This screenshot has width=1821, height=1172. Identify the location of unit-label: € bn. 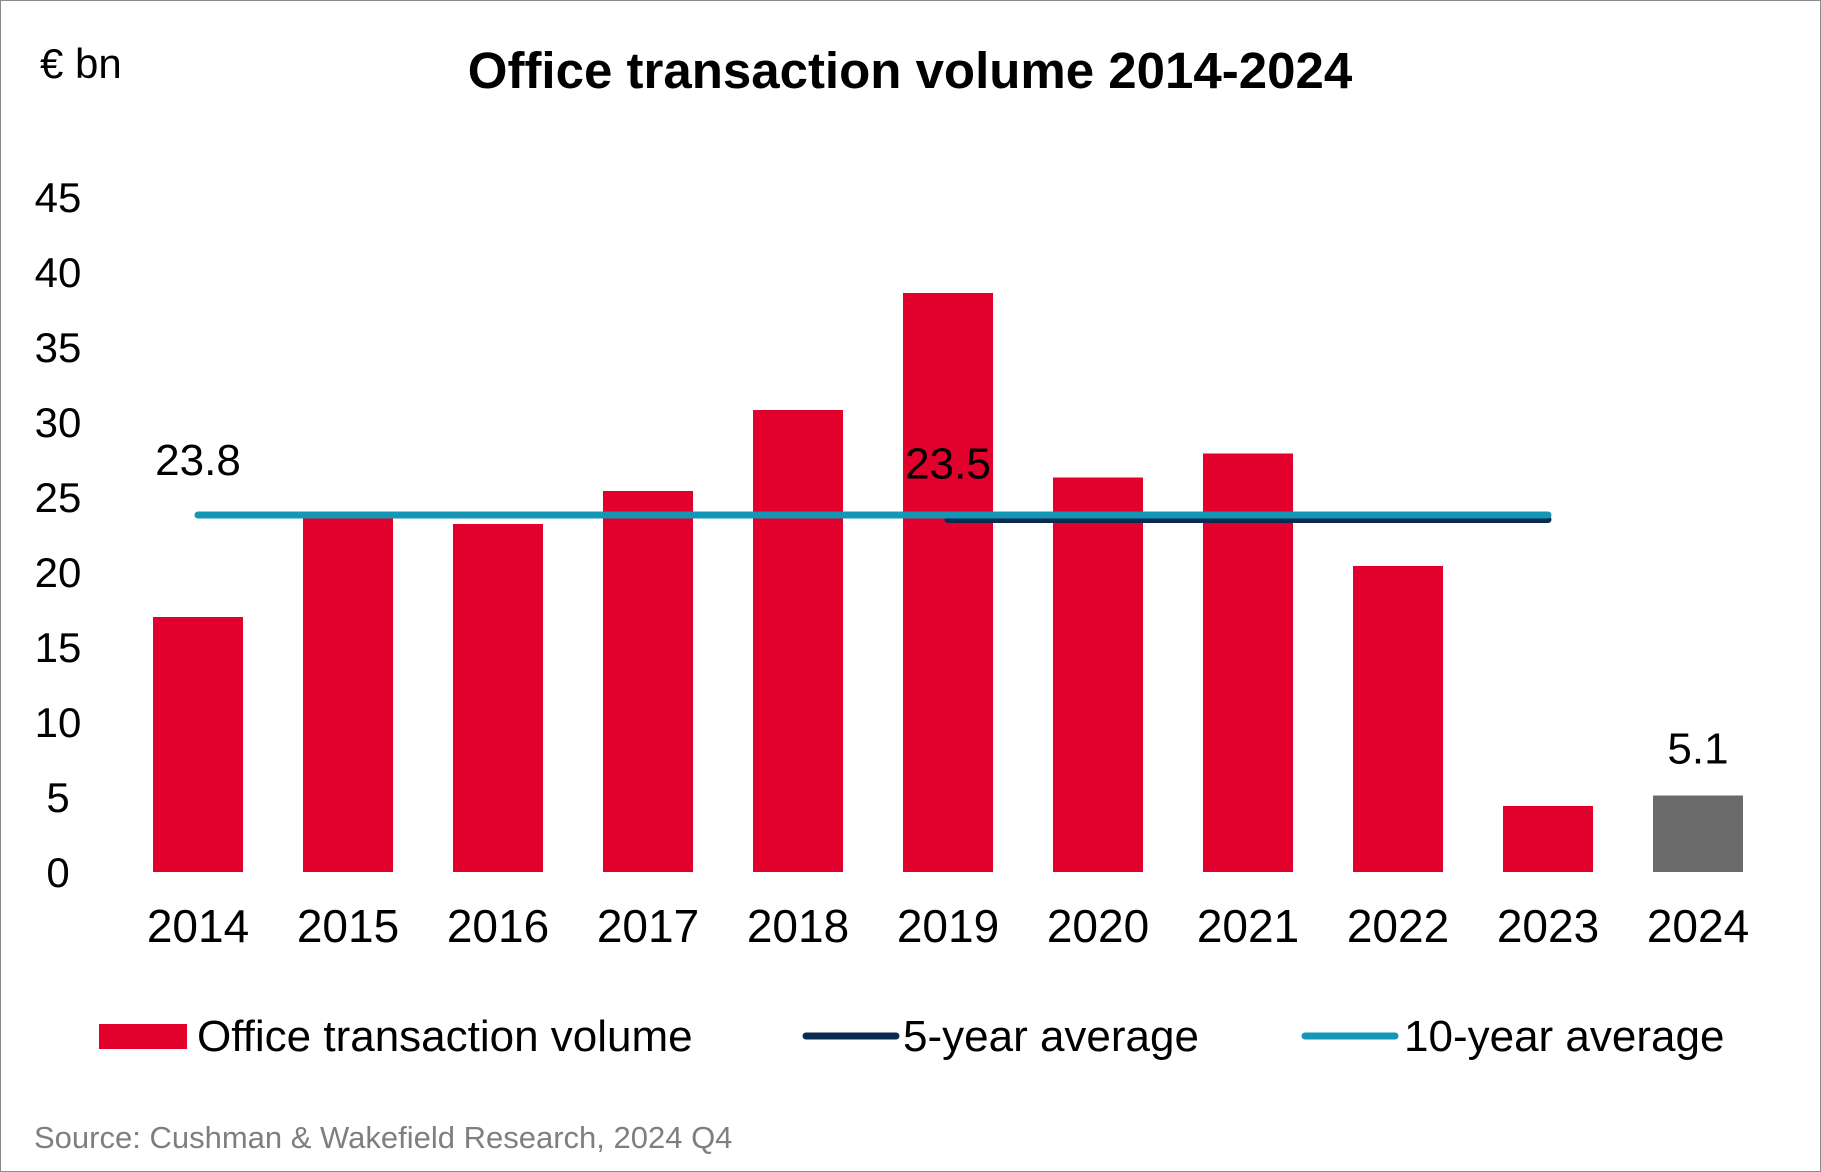
(81, 63).